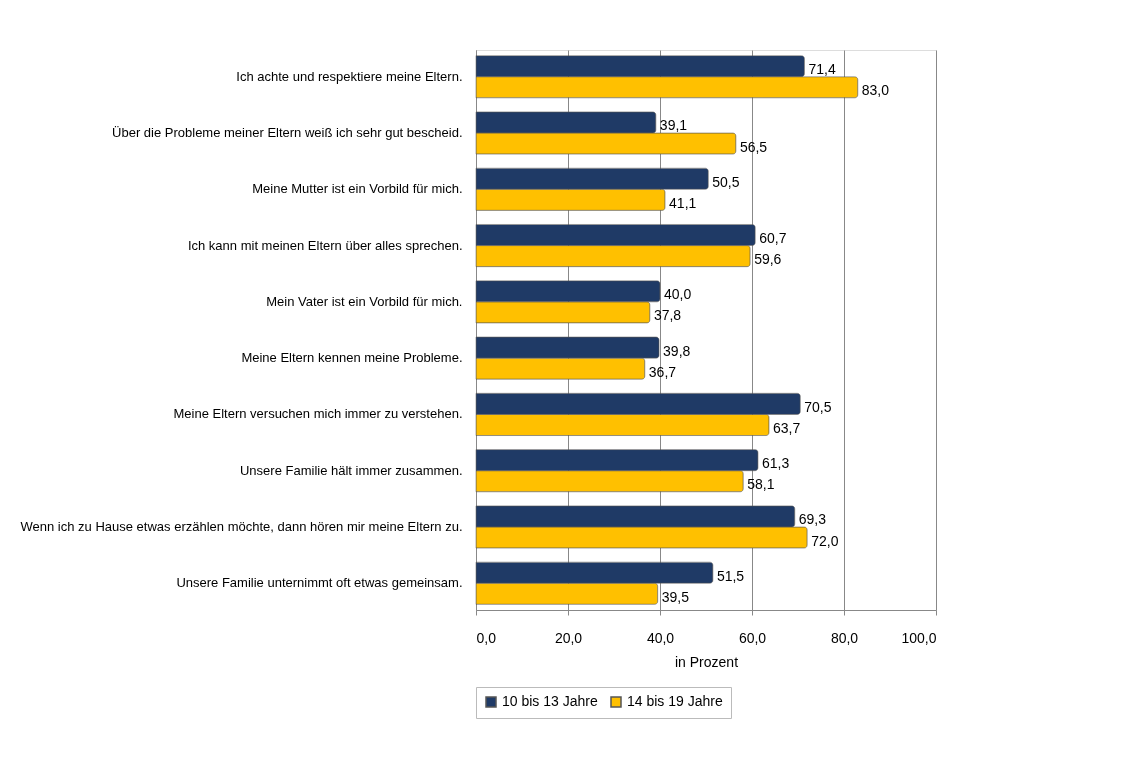 Image resolution: width=1132 pixels, height=767 pixels. What do you see at coordinates (773, 238) in the screenshot?
I see `data-label: 60,7` at bounding box center [773, 238].